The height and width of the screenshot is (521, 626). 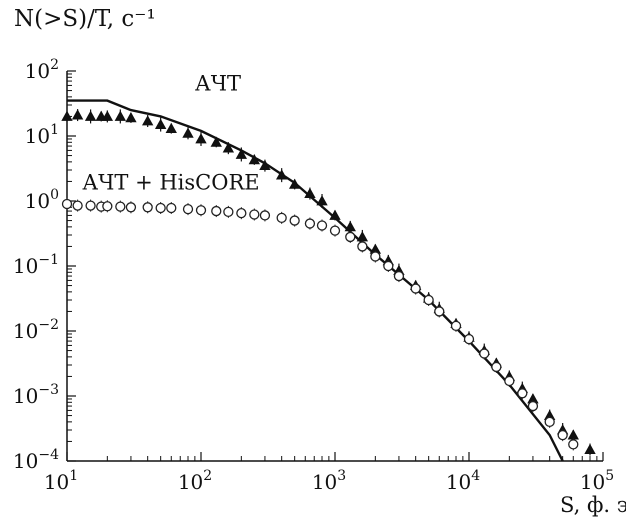 I want to click on x-tick-label: 10⁵, so click(x=597, y=481).